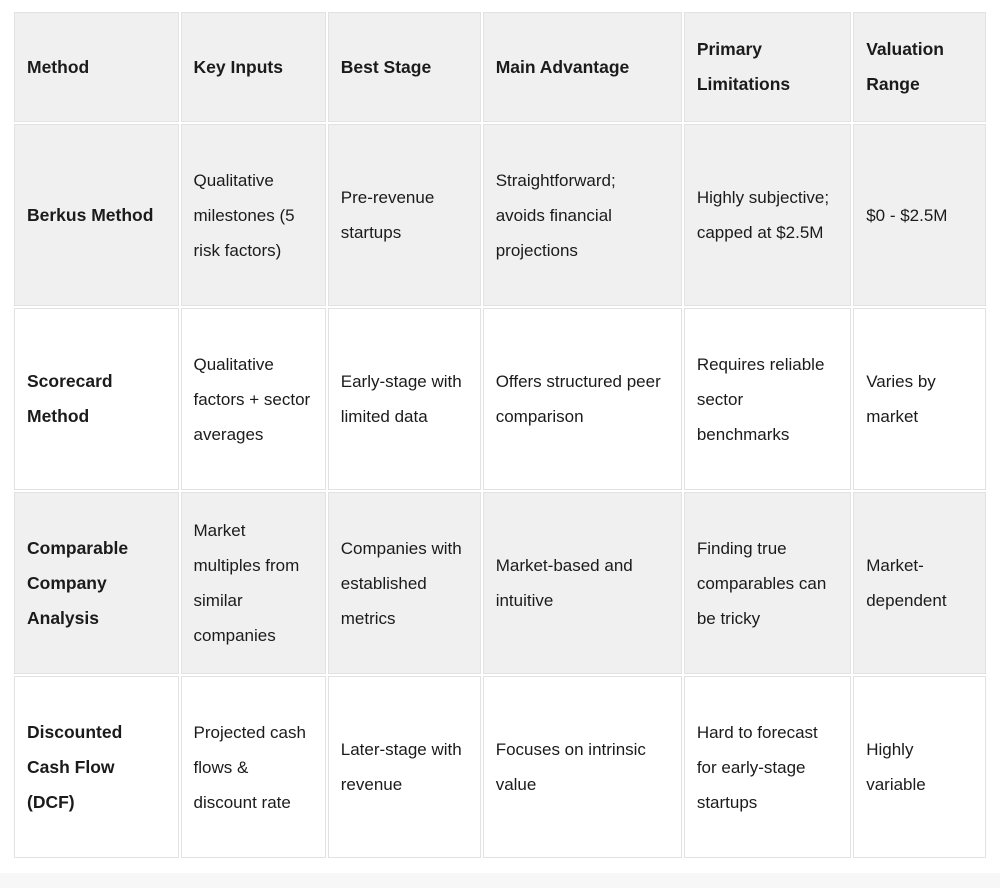 The image size is (1000, 888). I want to click on page-bottom-strip, so click(500, 880).